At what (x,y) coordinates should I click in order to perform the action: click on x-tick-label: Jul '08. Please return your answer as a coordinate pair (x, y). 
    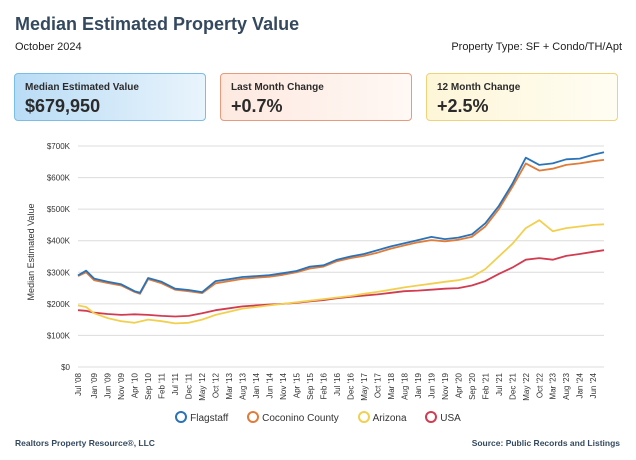
    Looking at the image, I should click on (78, 383).